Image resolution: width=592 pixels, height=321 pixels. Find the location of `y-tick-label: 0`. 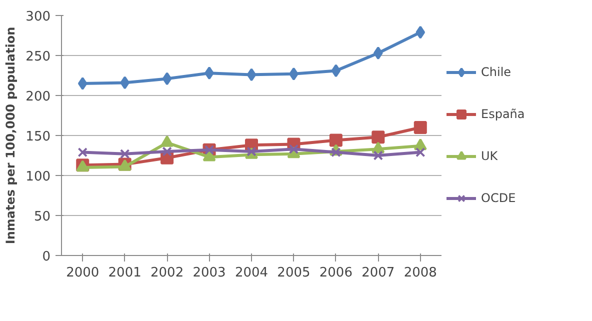

y-tick-label: 0 is located at coordinates (46, 257).